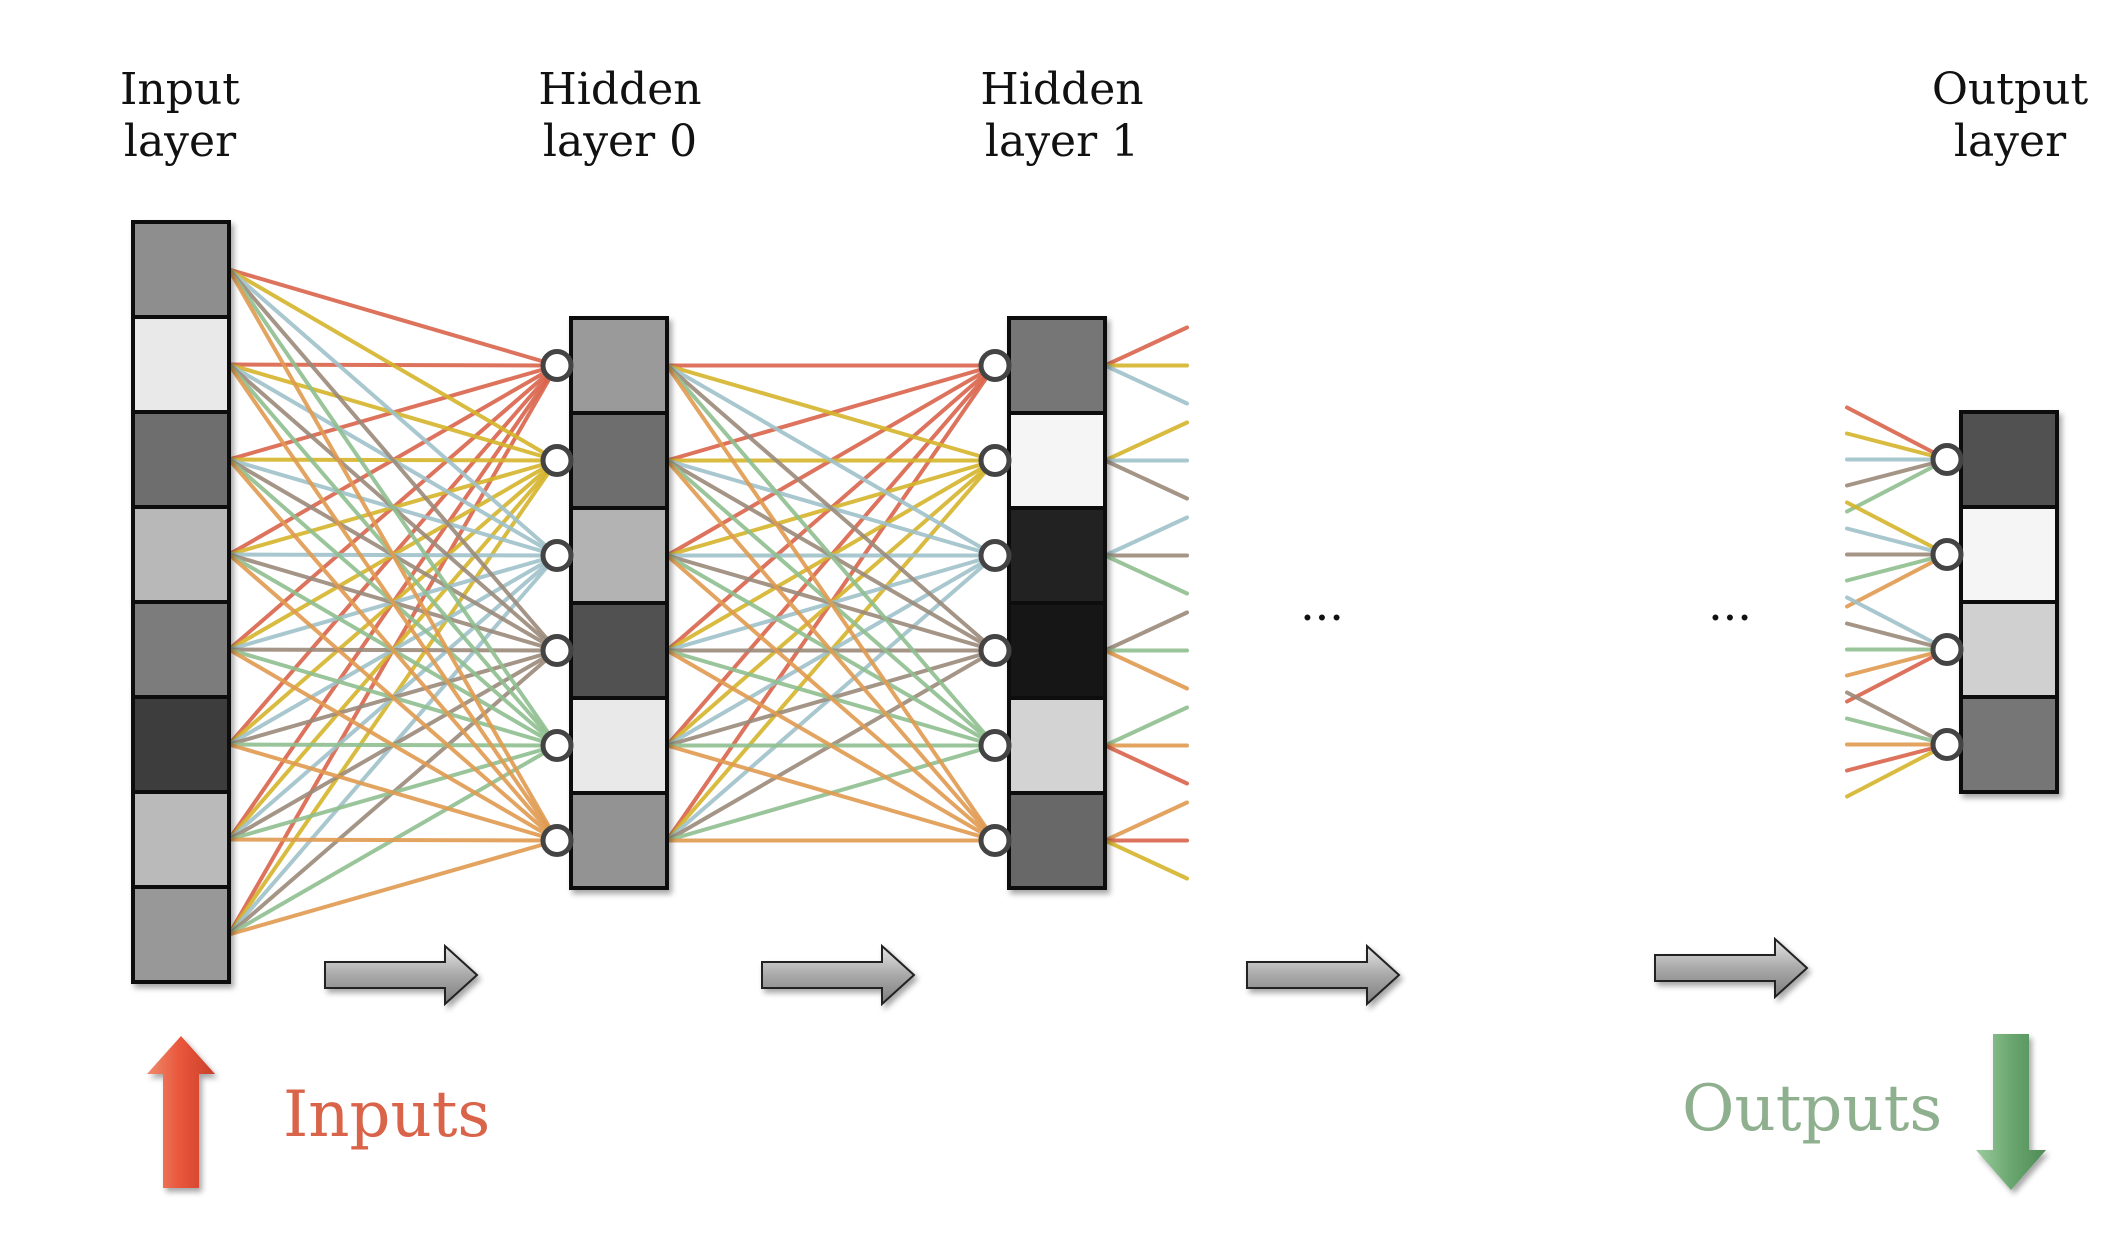 Image resolution: width=2128 pixels, height=1246 pixels. Describe the element at coordinates (1066, 971) in the screenshot. I see `flow-arrows` at that location.